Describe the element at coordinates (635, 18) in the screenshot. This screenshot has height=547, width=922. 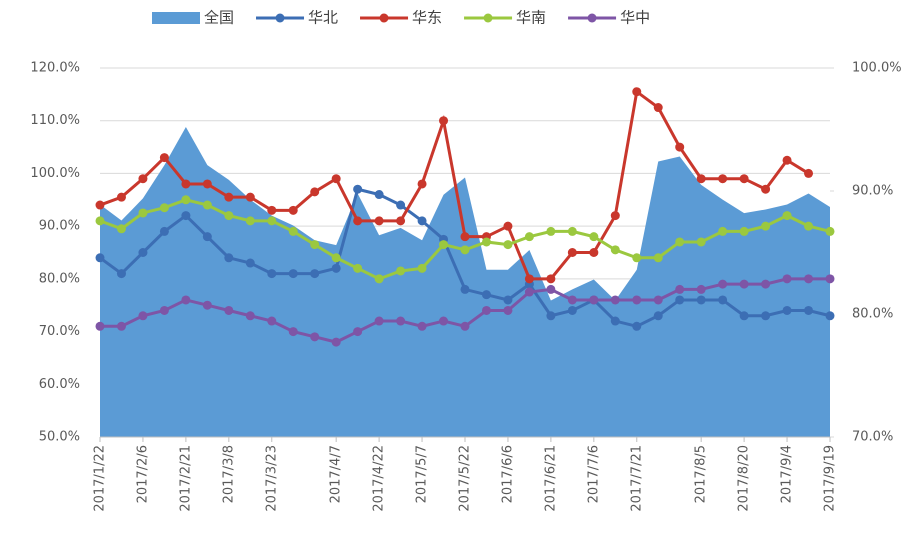
I see `legend-label: 华中` at that location.